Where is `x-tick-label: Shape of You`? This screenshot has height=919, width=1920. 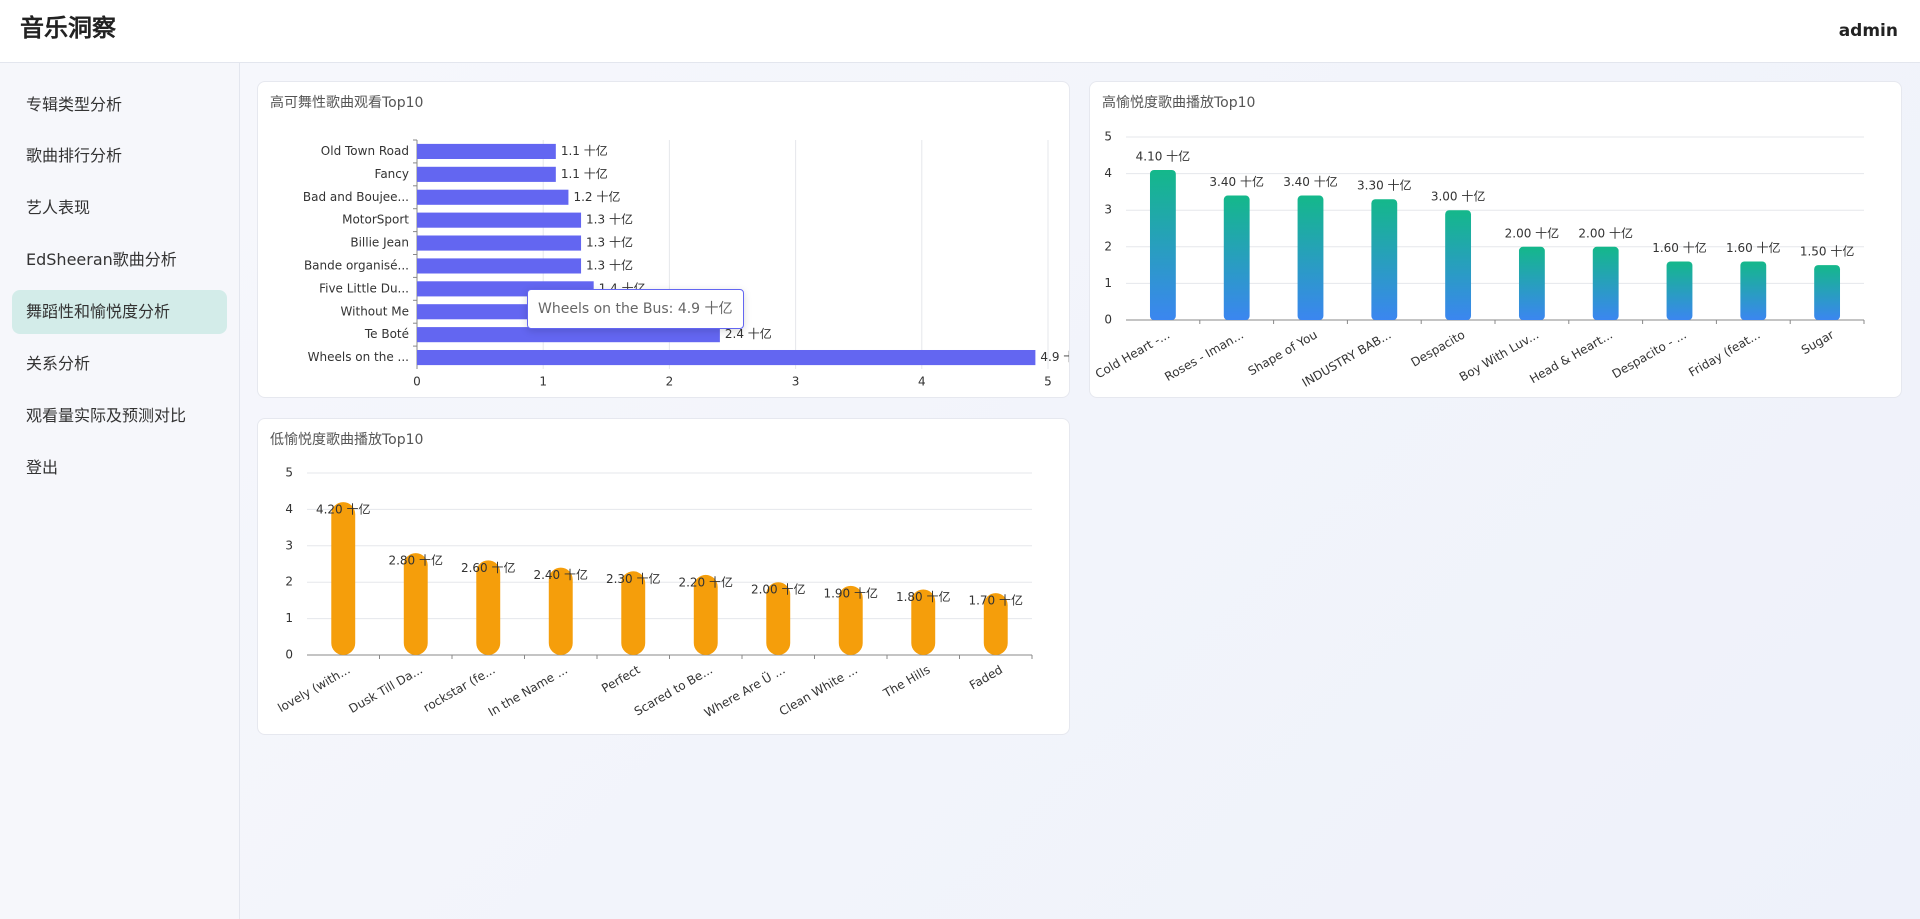 x-tick-label: Shape of You is located at coordinates (1283, 353).